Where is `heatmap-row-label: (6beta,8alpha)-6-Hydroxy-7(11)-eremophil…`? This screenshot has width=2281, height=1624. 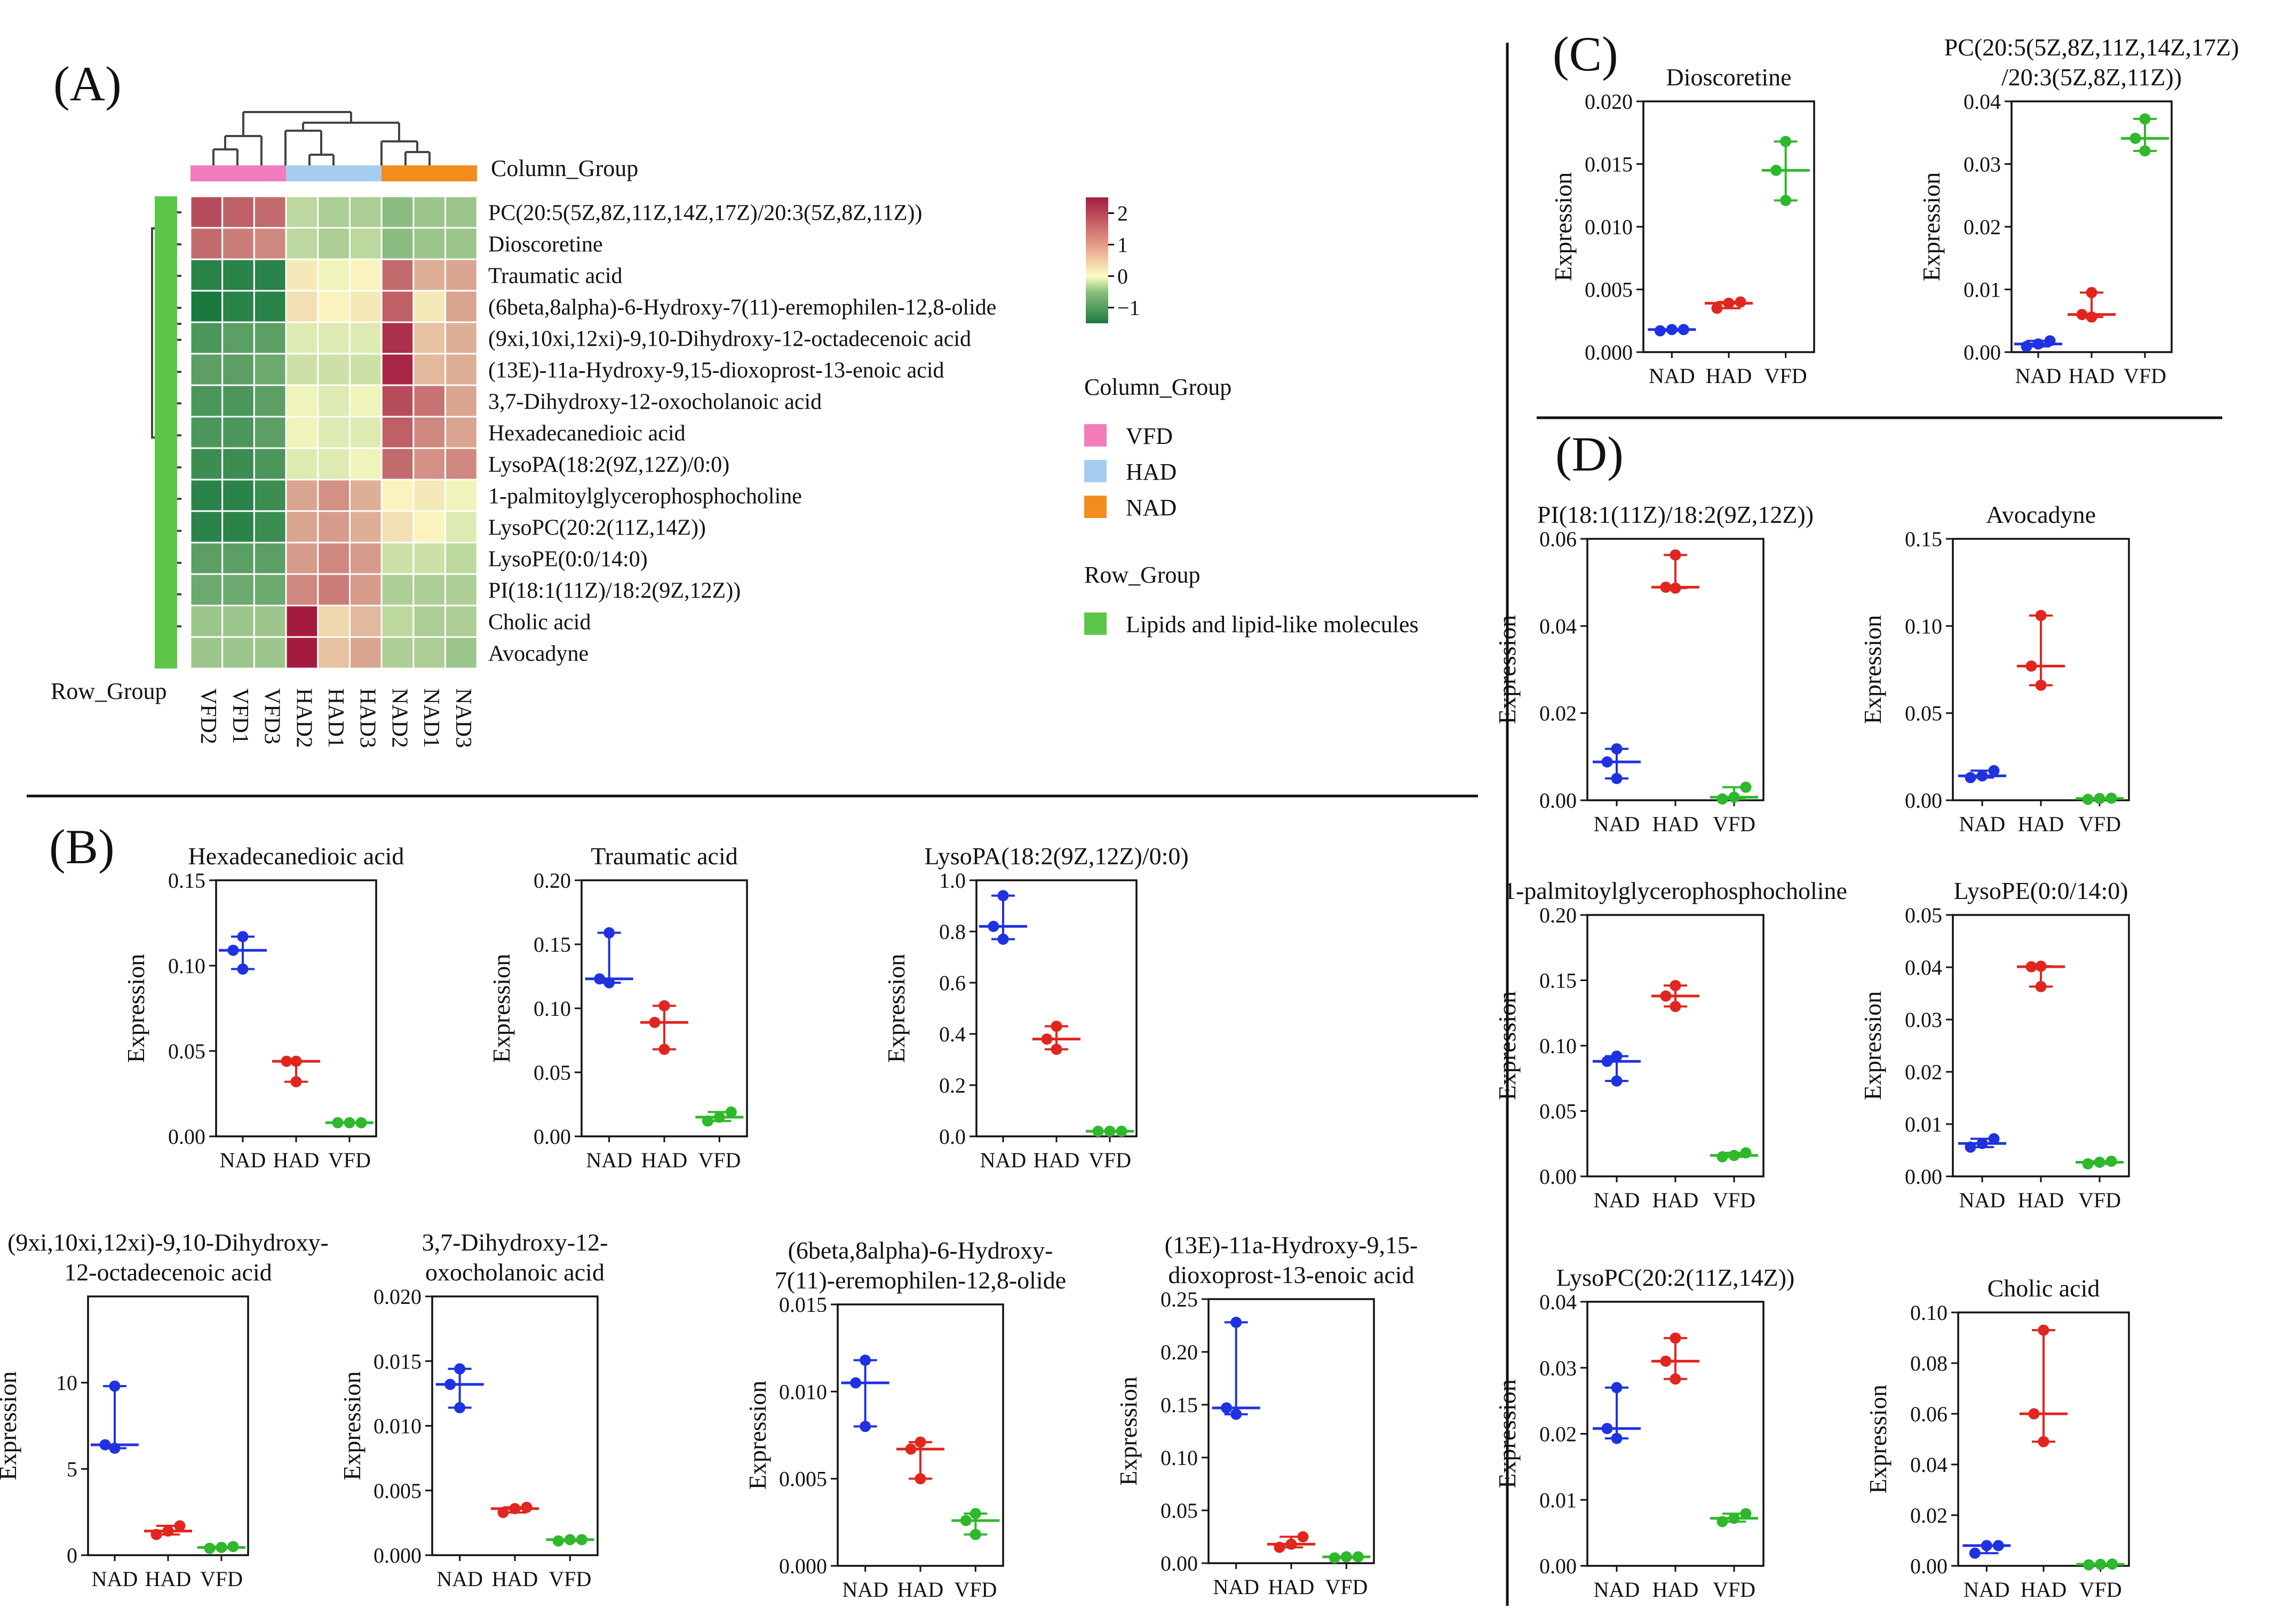 heatmap-row-label: (6beta,8alpha)-6-Hydroxy-7(11)-eremophil… is located at coordinates (742, 308).